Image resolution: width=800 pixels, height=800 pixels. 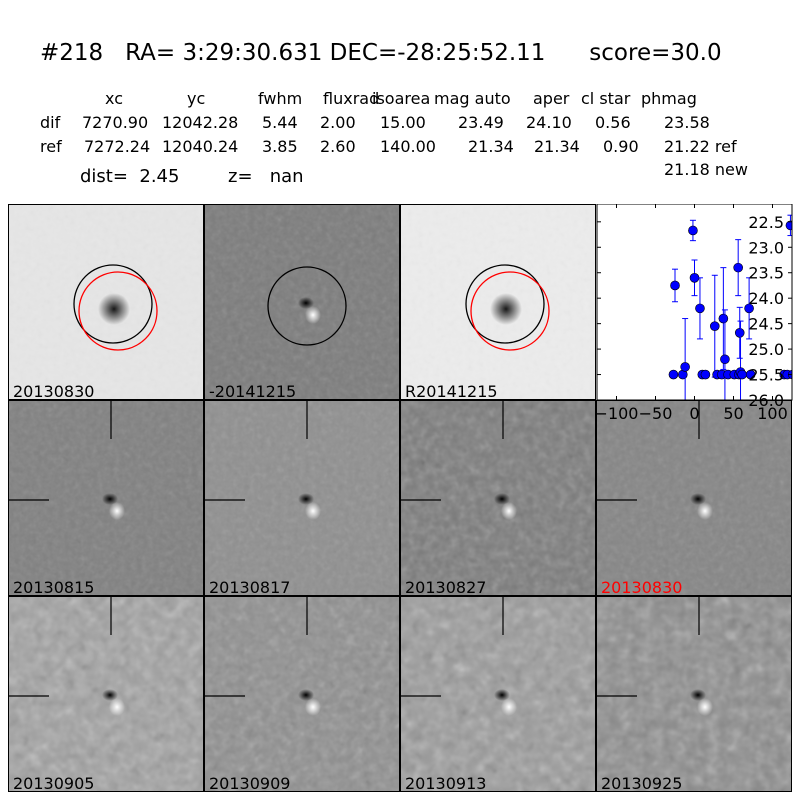 I want to click on table-cell: 21.34, so click(x=557, y=146).